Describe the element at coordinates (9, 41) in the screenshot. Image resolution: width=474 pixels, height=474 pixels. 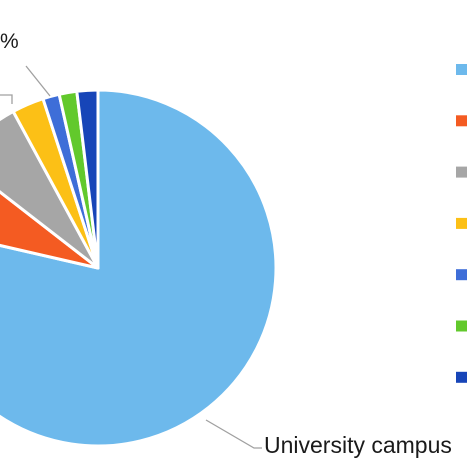
I see `callout-percent-text: %` at that location.